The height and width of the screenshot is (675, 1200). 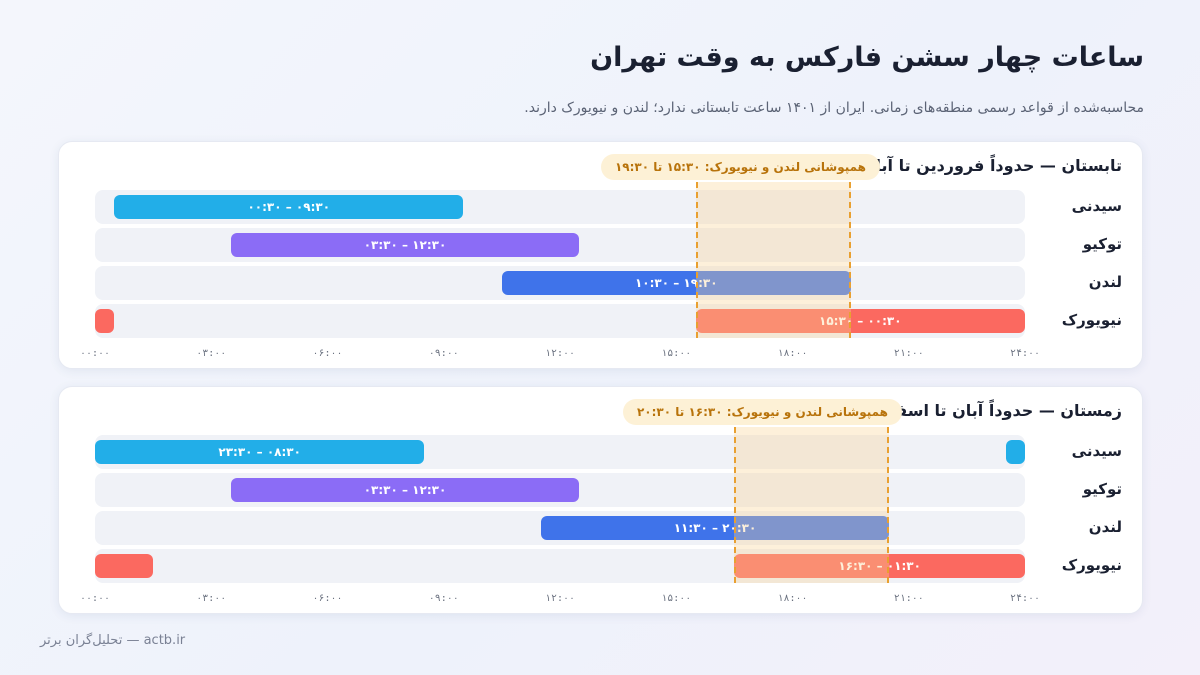 I want to click on bar-label-sydney: ۰۰:۳۰ – ۰۹:۳۰, so click(x=289, y=207).